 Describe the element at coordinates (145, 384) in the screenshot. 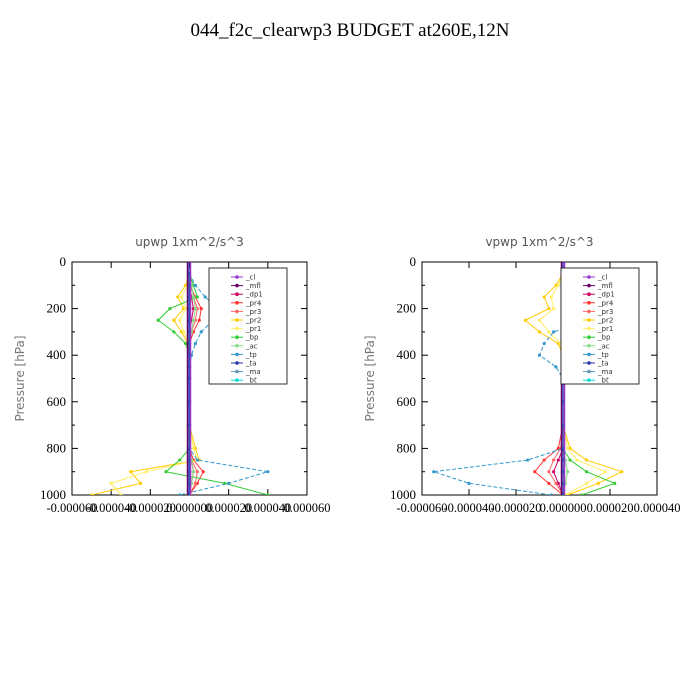

I see `series-line-pr2` at that location.